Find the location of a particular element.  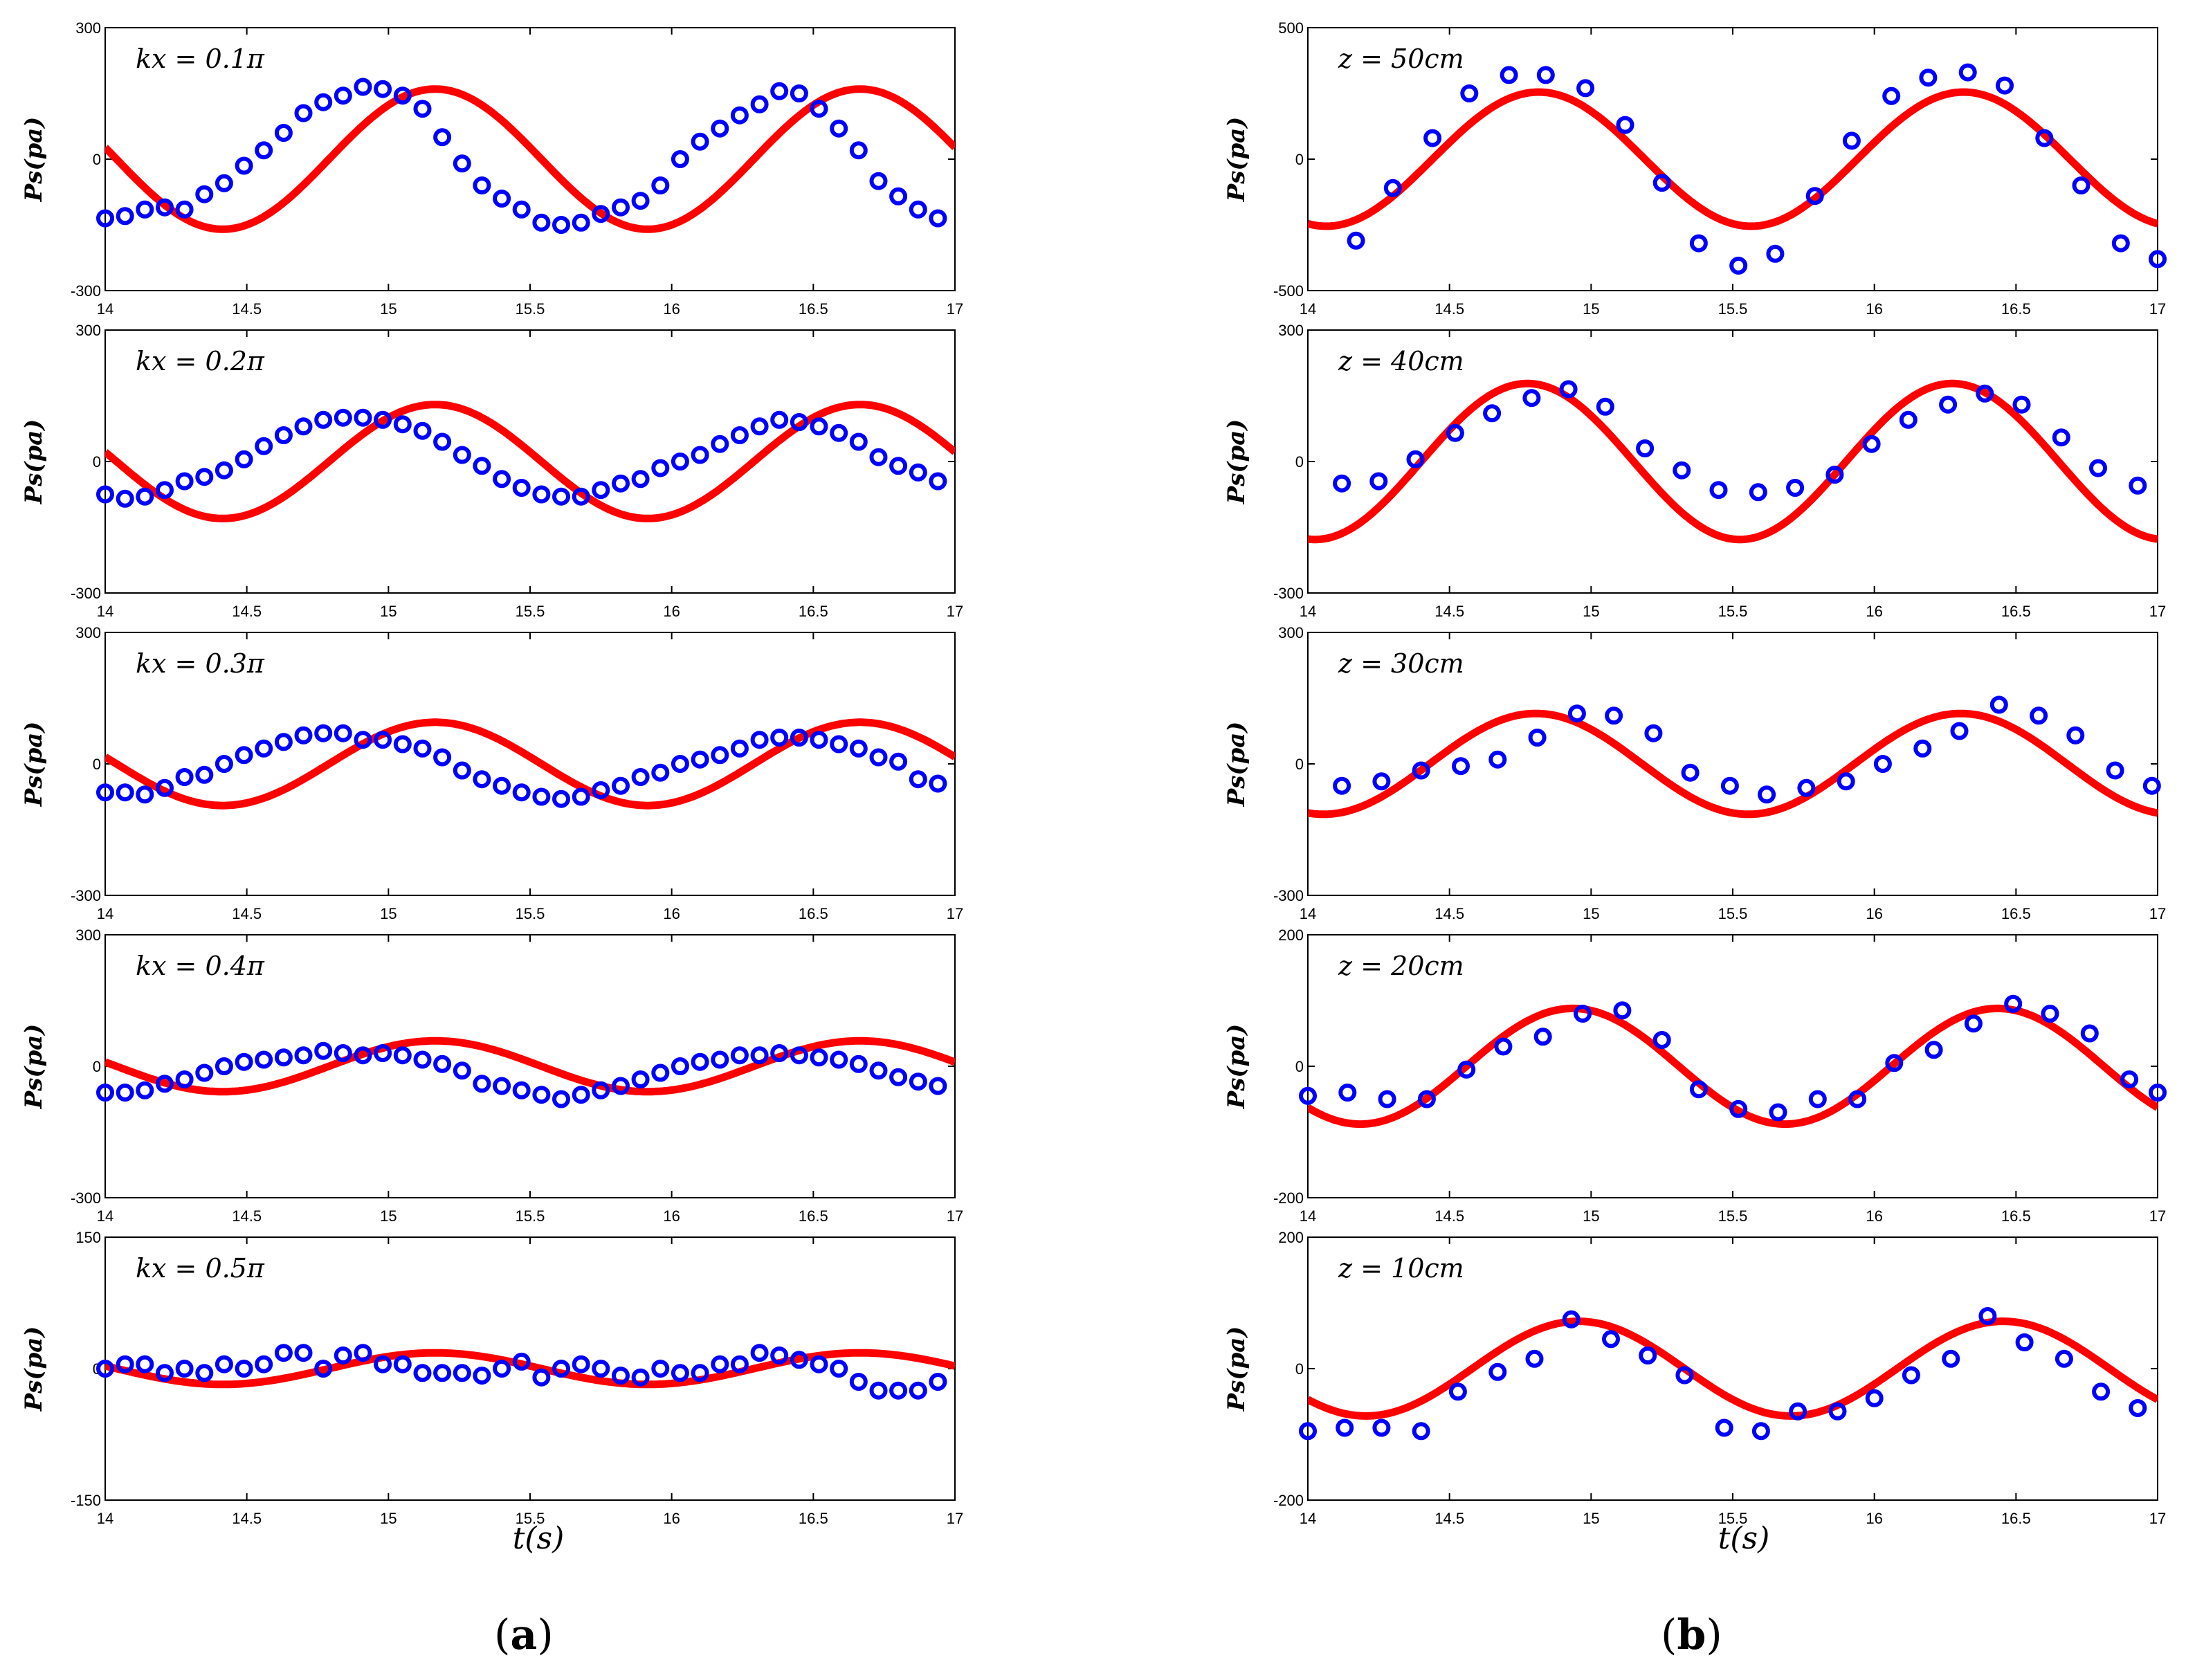

y-tick-label: -200 is located at coordinates (1288, 1198).